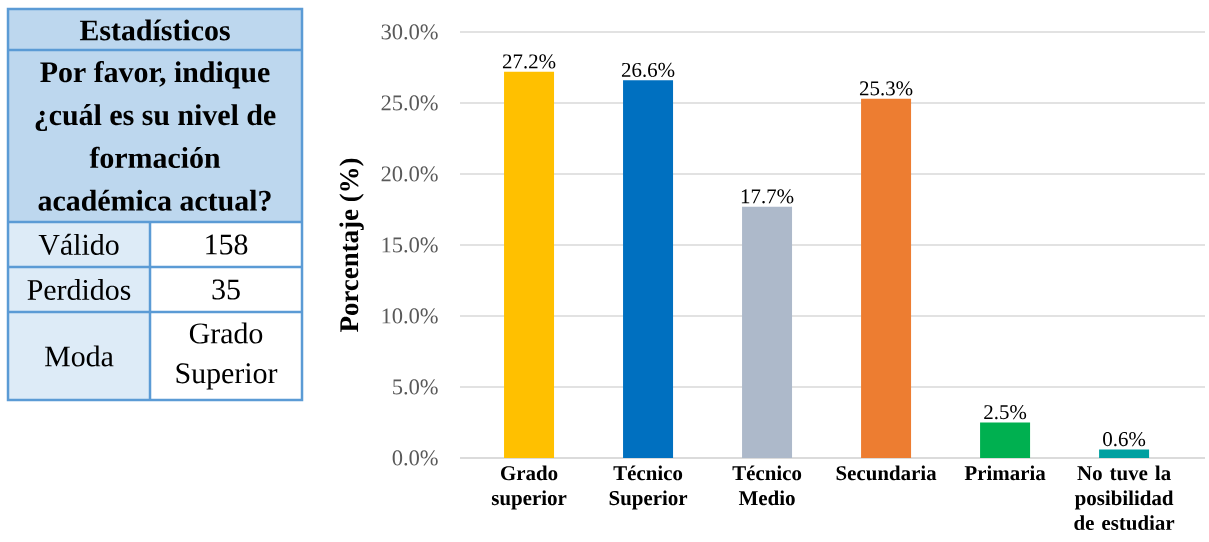 The image size is (1209, 542). Describe the element at coordinates (351, 245) in the screenshot. I see `y-axis-title: Porcentaje (%)` at that location.